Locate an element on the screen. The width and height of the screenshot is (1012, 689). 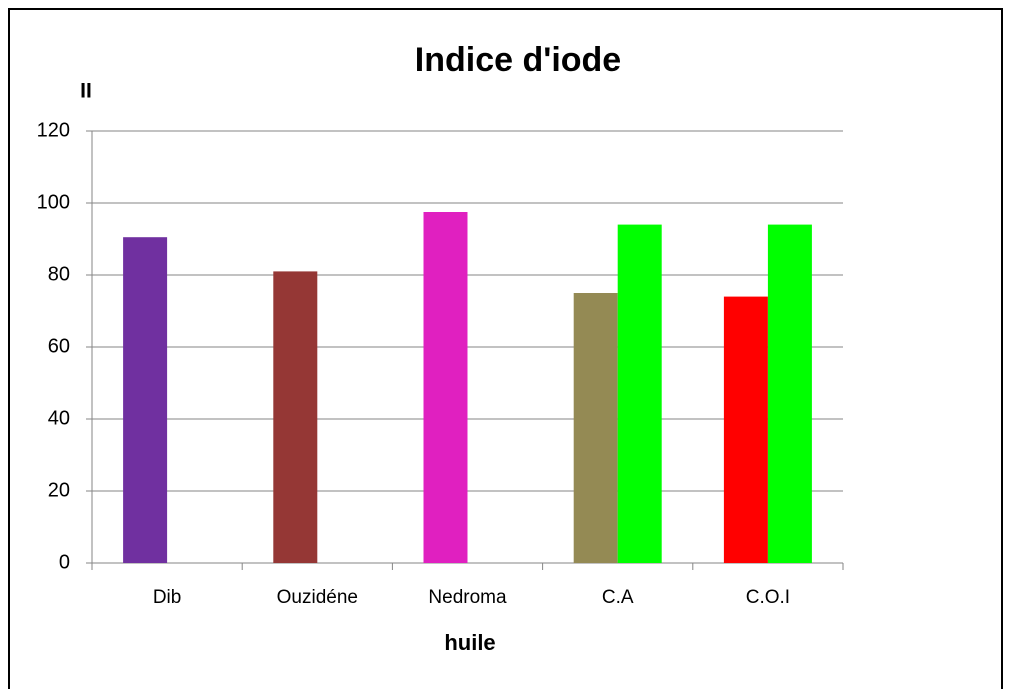
x-tick-label: Ouzidéne is located at coordinates (317, 597).